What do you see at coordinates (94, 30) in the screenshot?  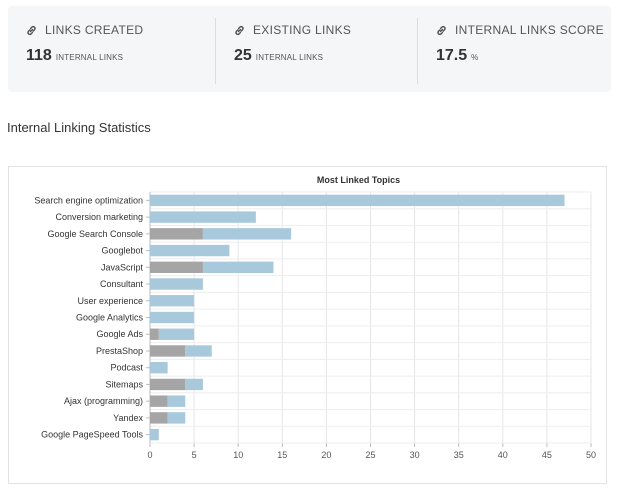 I see `stat-label: LINKS CREATED` at bounding box center [94, 30].